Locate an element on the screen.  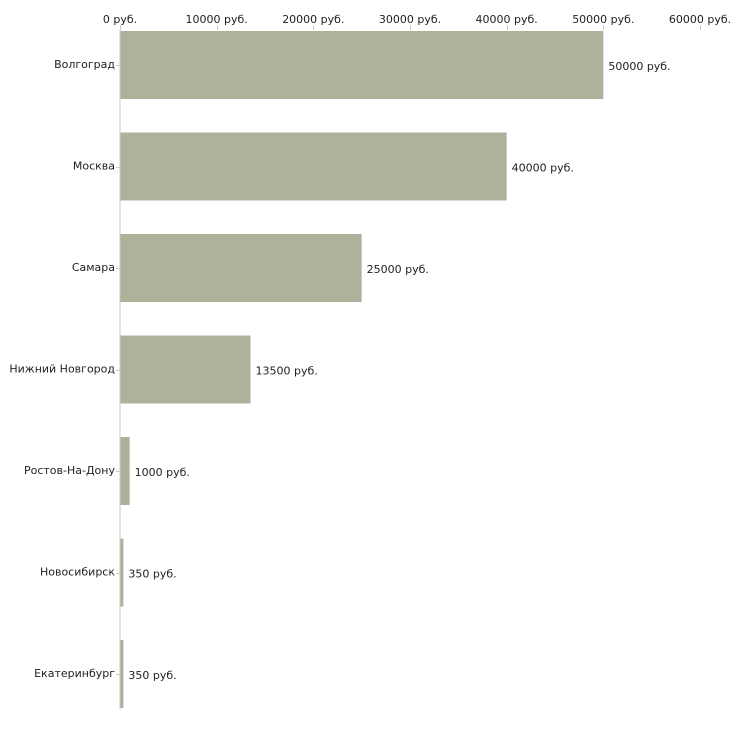
value-label: 13500 руб. is located at coordinates (287, 371).